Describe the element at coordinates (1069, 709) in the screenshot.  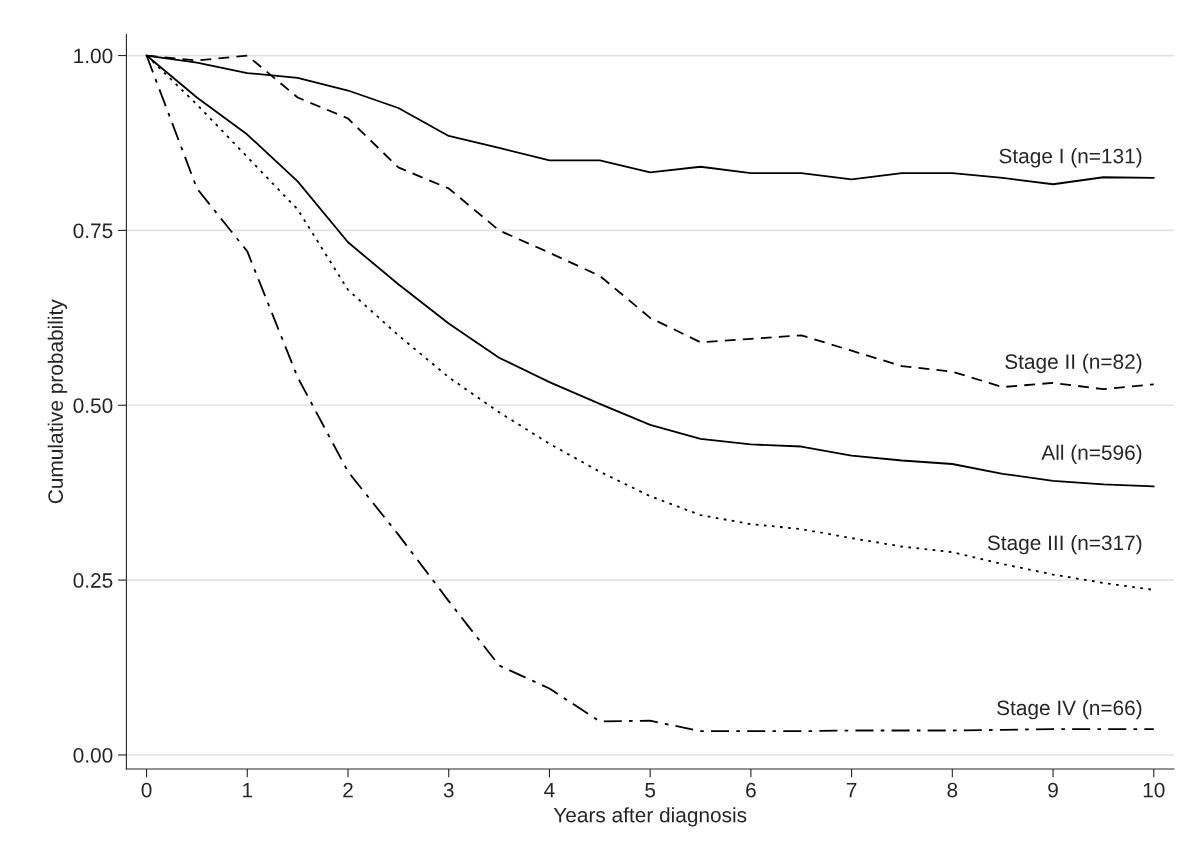
I see `series-label: Stage IV (n=66)` at that location.